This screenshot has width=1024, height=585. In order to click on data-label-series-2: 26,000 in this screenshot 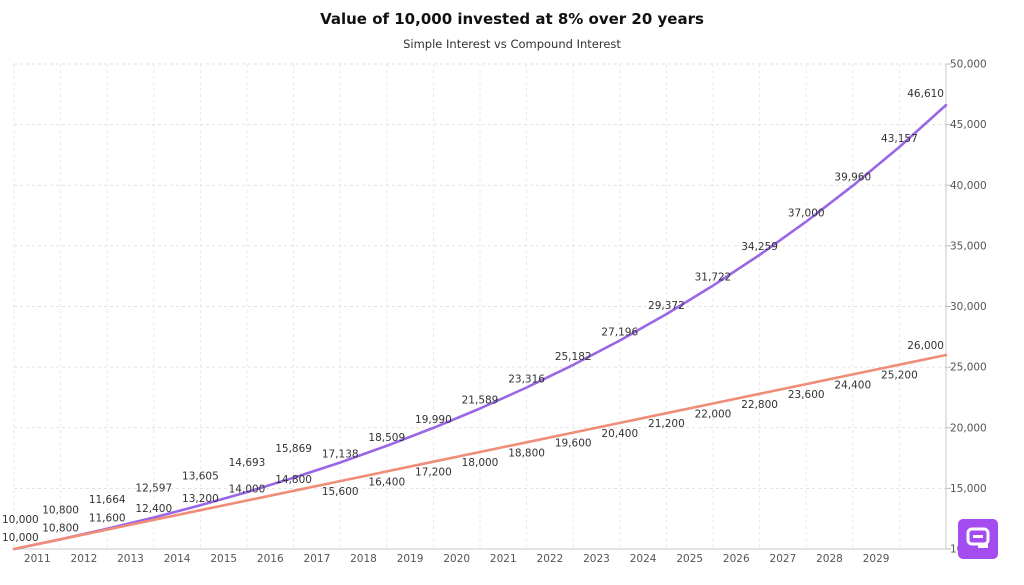, I will do `click(925, 346)`.